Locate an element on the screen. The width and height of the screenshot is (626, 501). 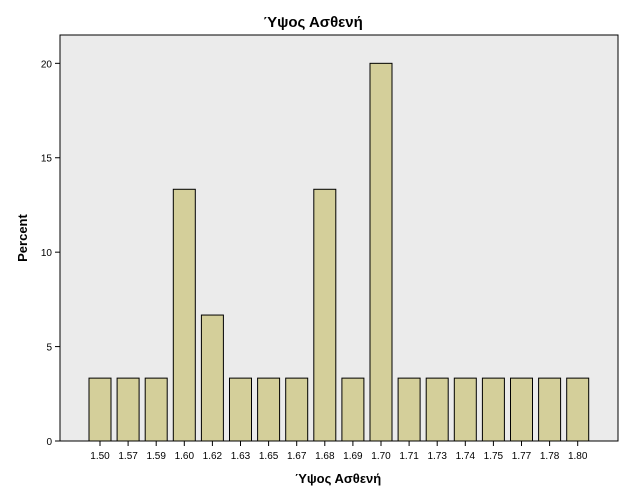
x-tick-label: 1.63 is located at coordinates (241, 456).